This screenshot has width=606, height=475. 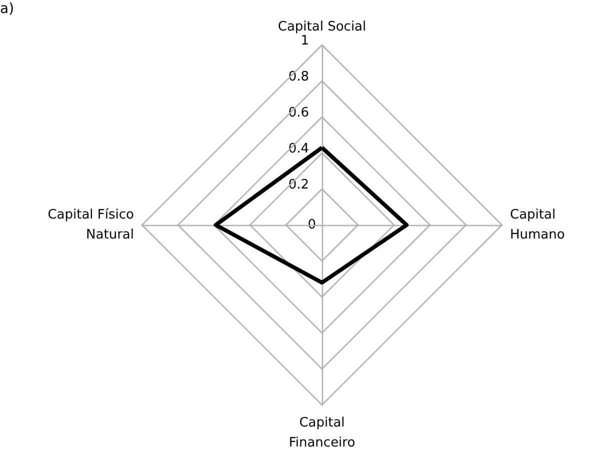 What do you see at coordinates (537, 225) in the screenshot?
I see `spoke-label: Capital Humano` at bounding box center [537, 225].